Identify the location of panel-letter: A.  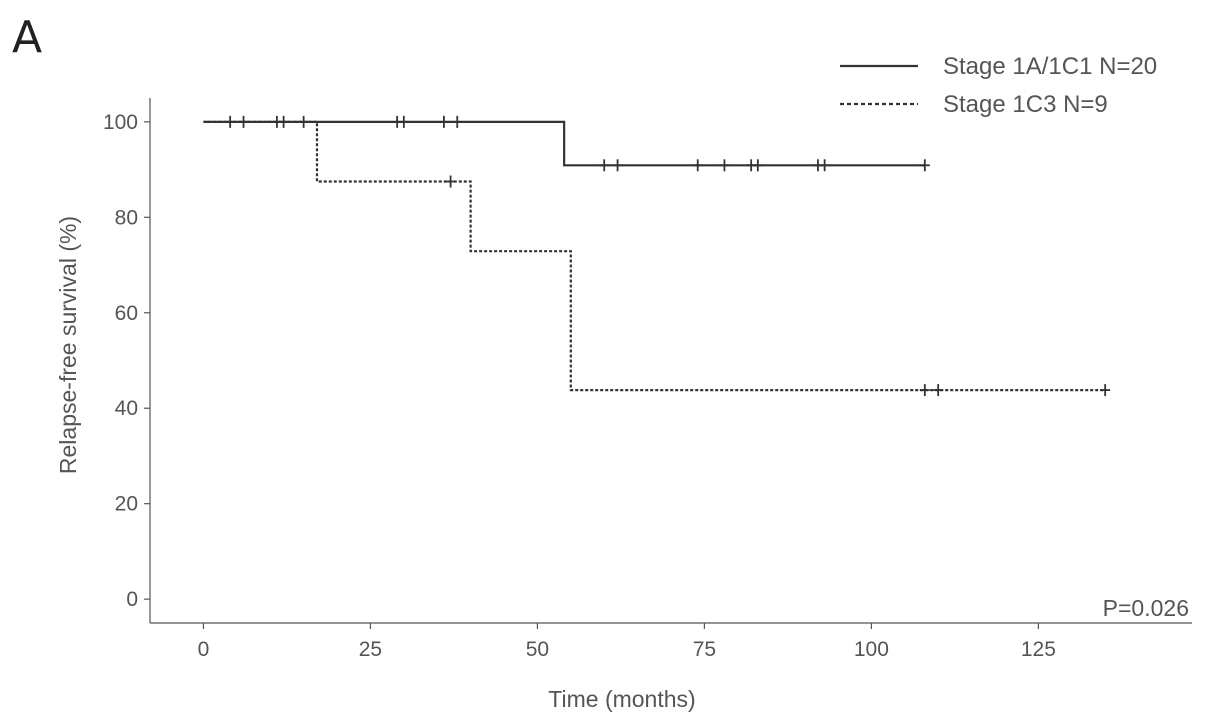
(27, 37).